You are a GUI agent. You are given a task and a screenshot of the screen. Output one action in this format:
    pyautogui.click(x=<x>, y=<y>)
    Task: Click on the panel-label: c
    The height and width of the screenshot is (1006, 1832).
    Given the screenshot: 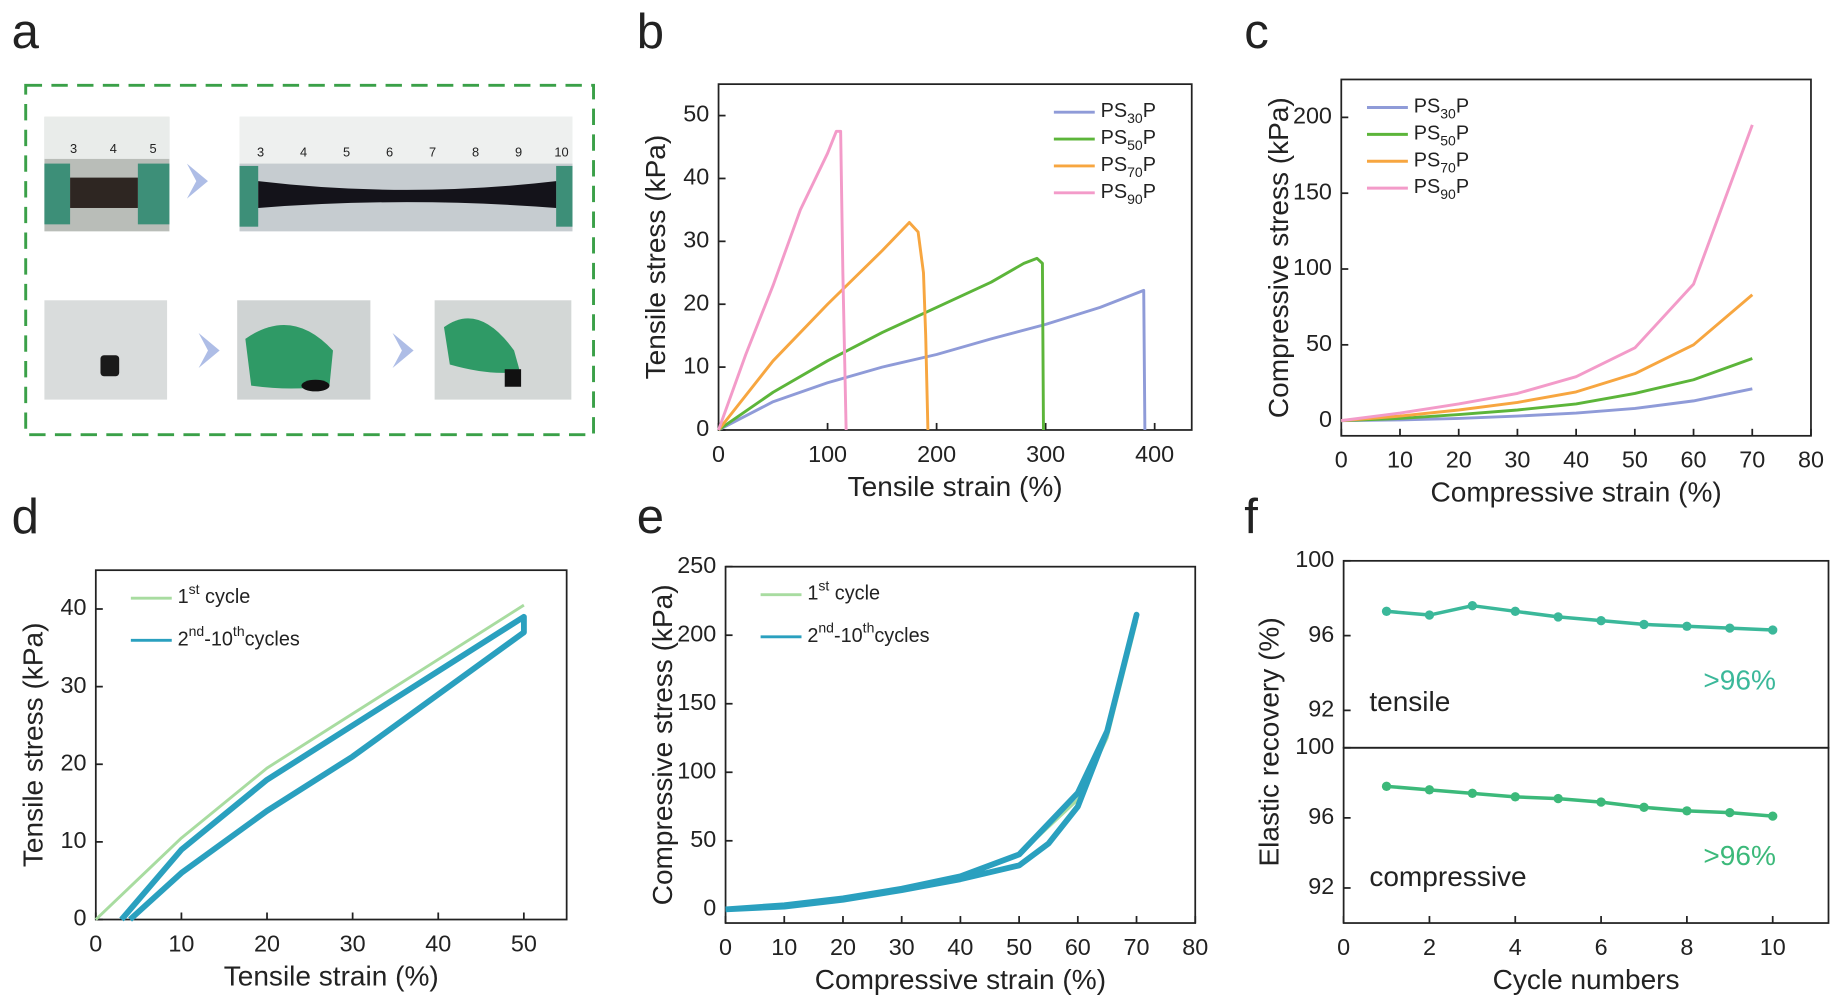 What is the action you would take?
    pyautogui.click(x=1256, y=32)
    